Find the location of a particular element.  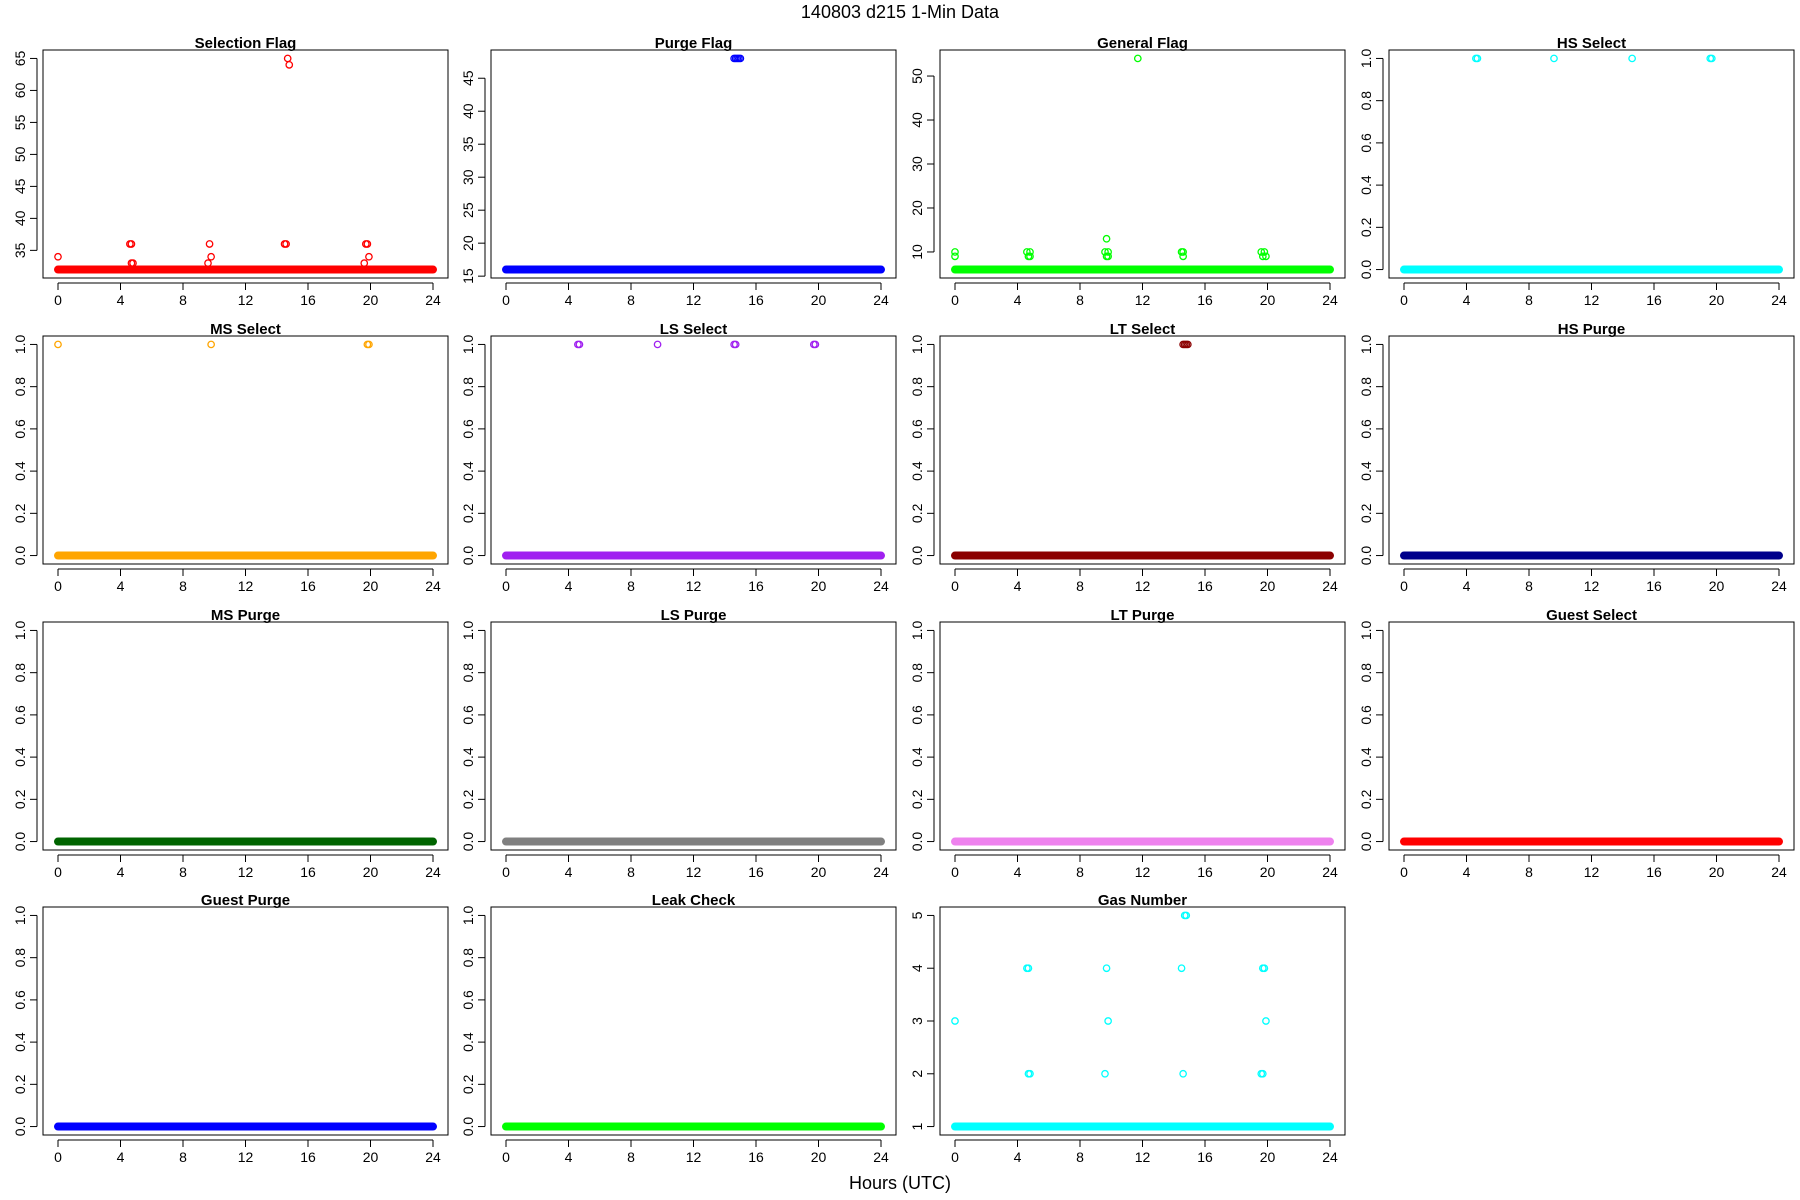

panel-hs-purge: HS Purge 0 4 8 12 16 20 24 0.0 0.2 0.4 0.6 0.8 1.0 is located at coordinates (1576, 457).